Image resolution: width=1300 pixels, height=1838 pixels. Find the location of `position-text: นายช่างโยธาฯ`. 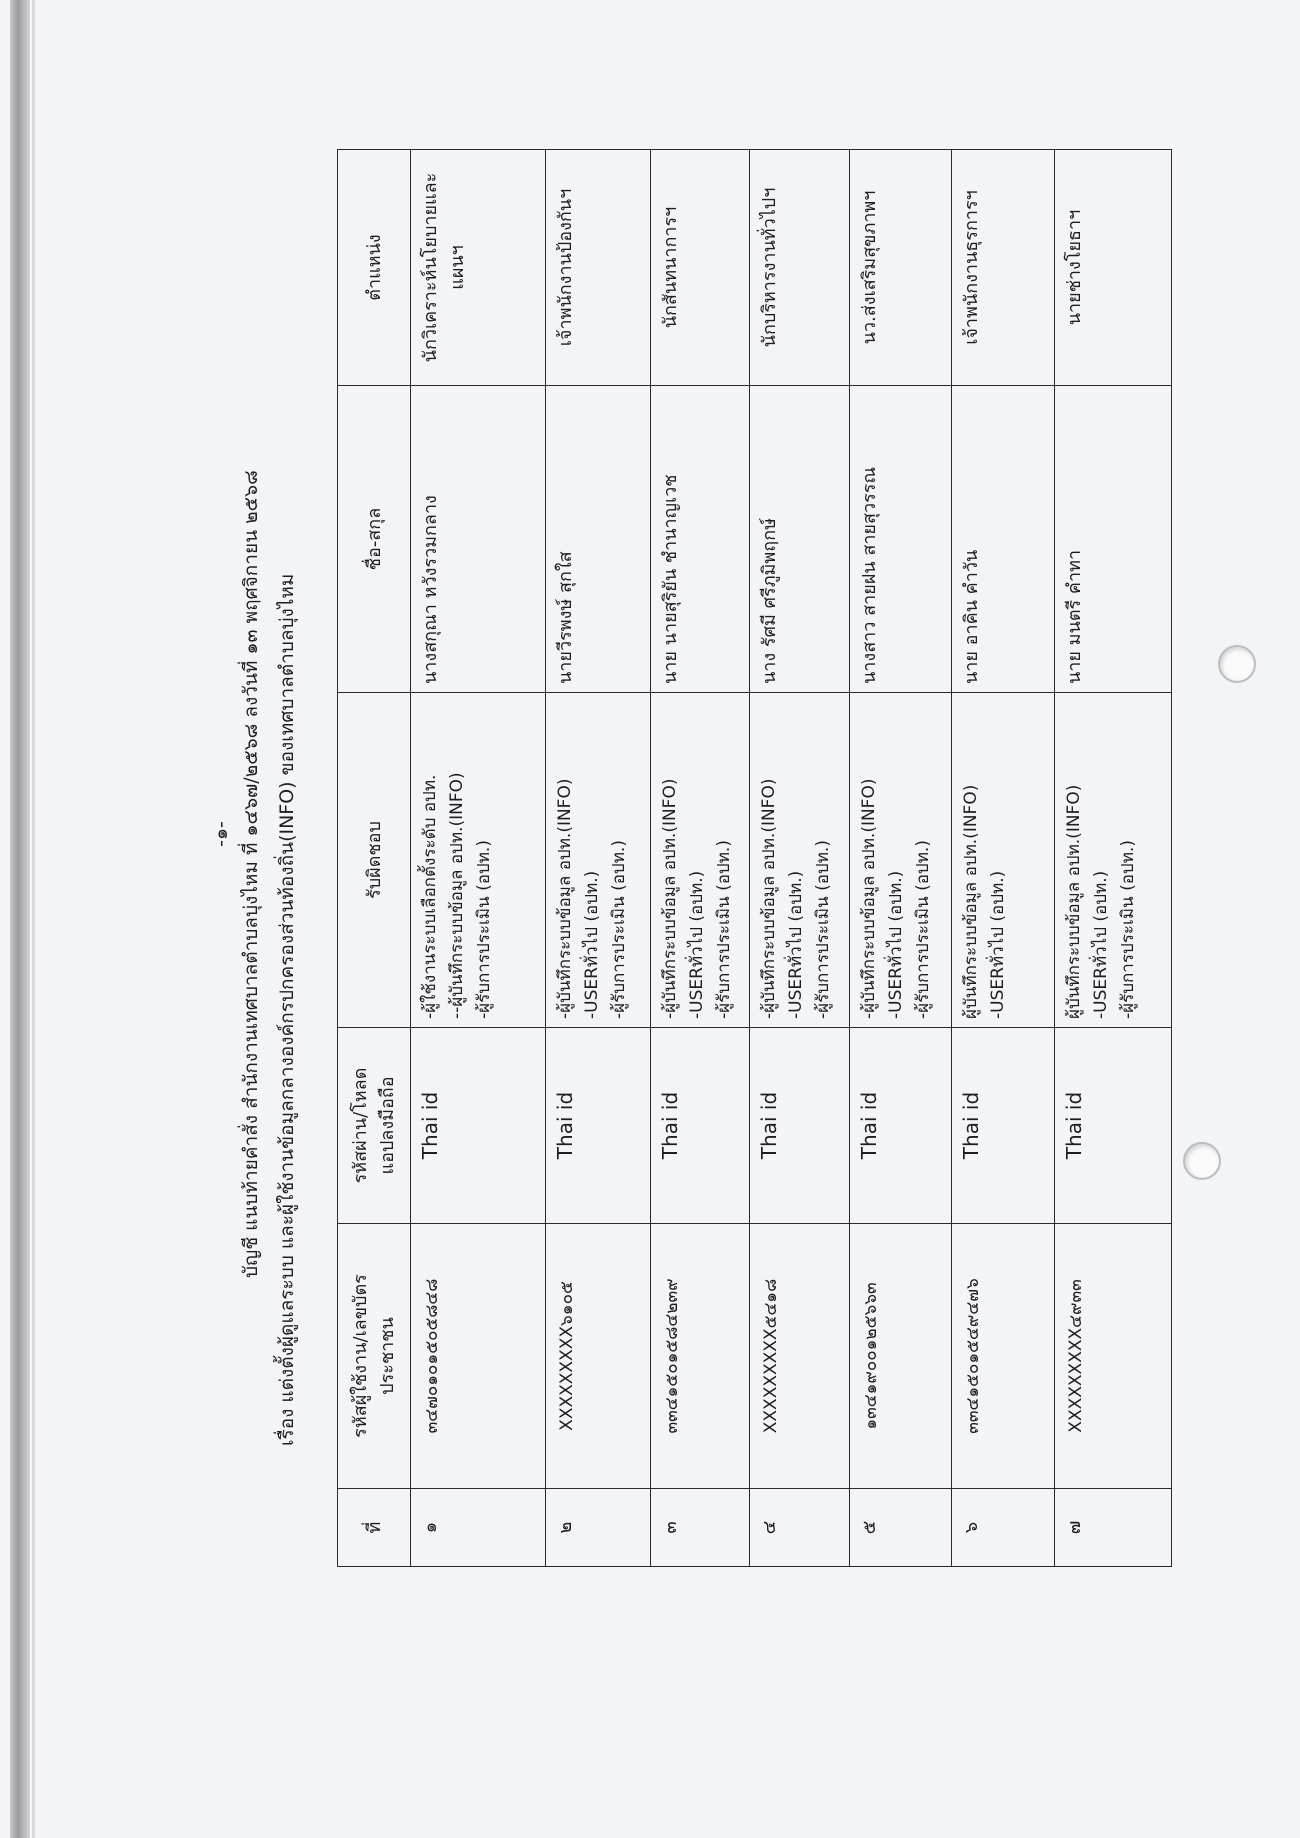

position-text: นายช่างโยธาฯ is located at coordinates (1074, 267).